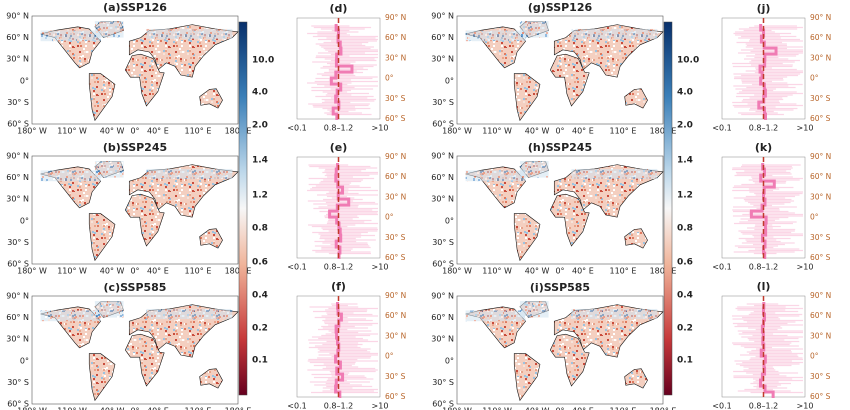 This screenshot has width=850, height=410. What do you see at coordinates (135, 287) in the screenshot?
I see `map-title: (c)SSP585` at bounding box center [135, 287].